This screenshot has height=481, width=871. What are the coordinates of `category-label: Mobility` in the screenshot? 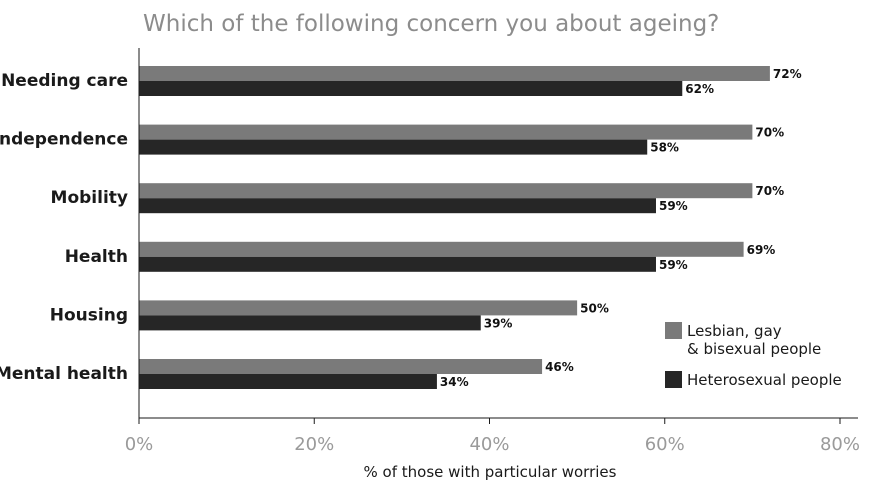 It's located at (89, 198).